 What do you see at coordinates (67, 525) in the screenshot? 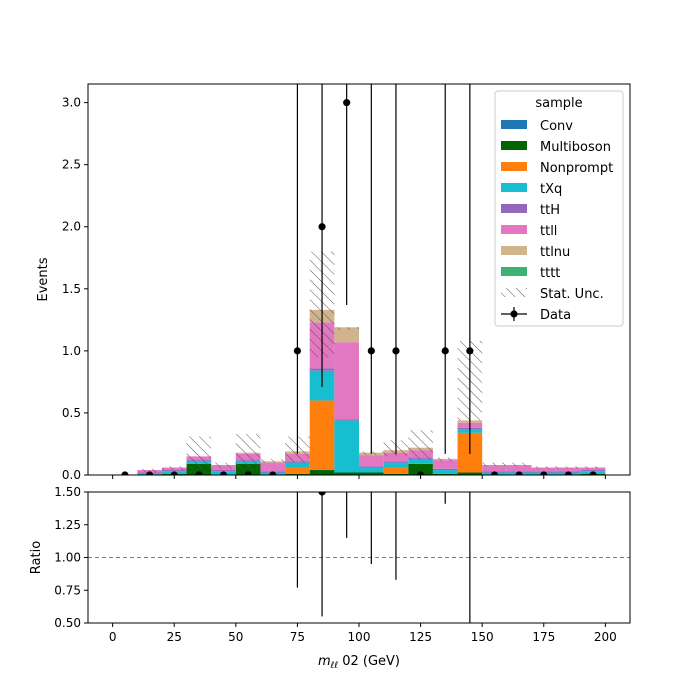
I see `ratio-y-tick-label: 1.25` at bounding box center [67, 525].